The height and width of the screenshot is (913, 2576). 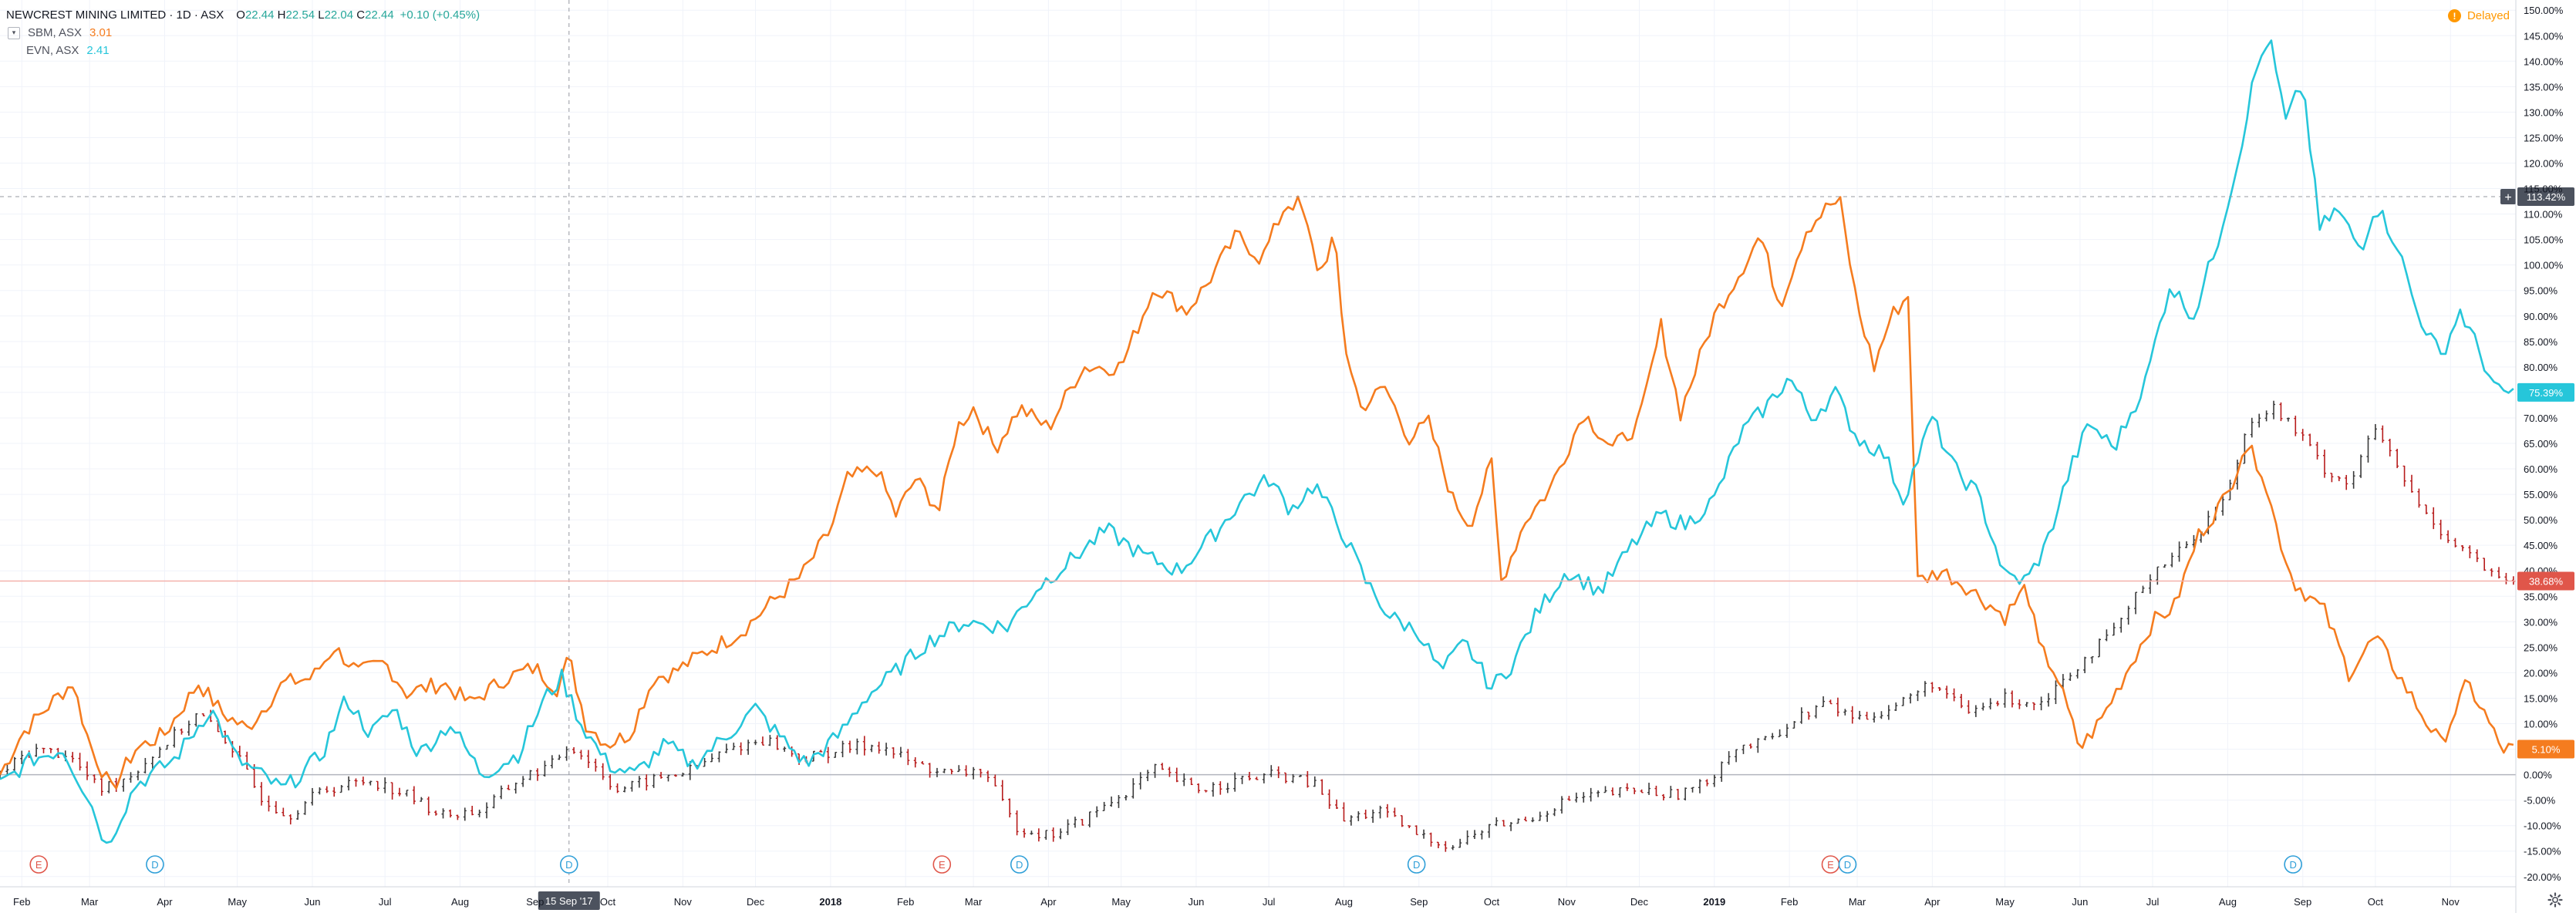 I want to click on y-tick-label: 65.00%, so click(x=2541, y=444).